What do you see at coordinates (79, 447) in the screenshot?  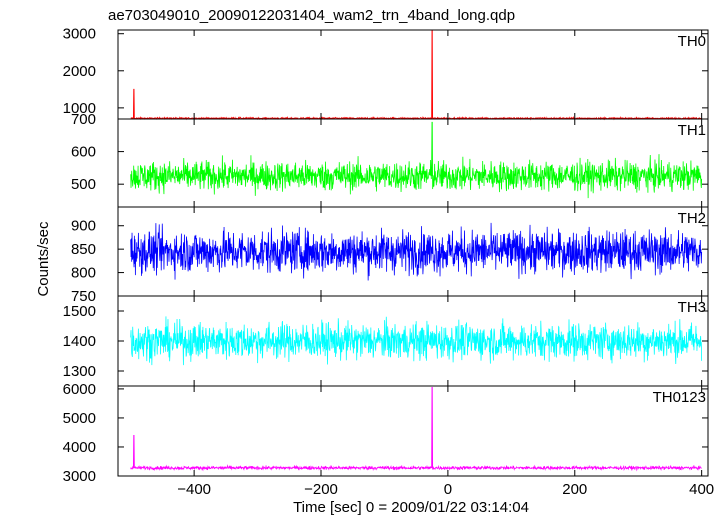 I see `y-tick-label: 4000` at bounding box center [79, 447].